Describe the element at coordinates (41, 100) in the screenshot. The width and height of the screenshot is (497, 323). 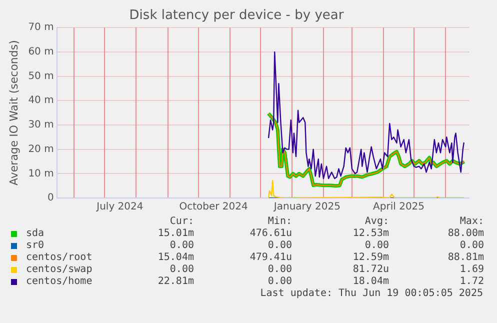
I see `y-tick-label: 40 m` at that location.